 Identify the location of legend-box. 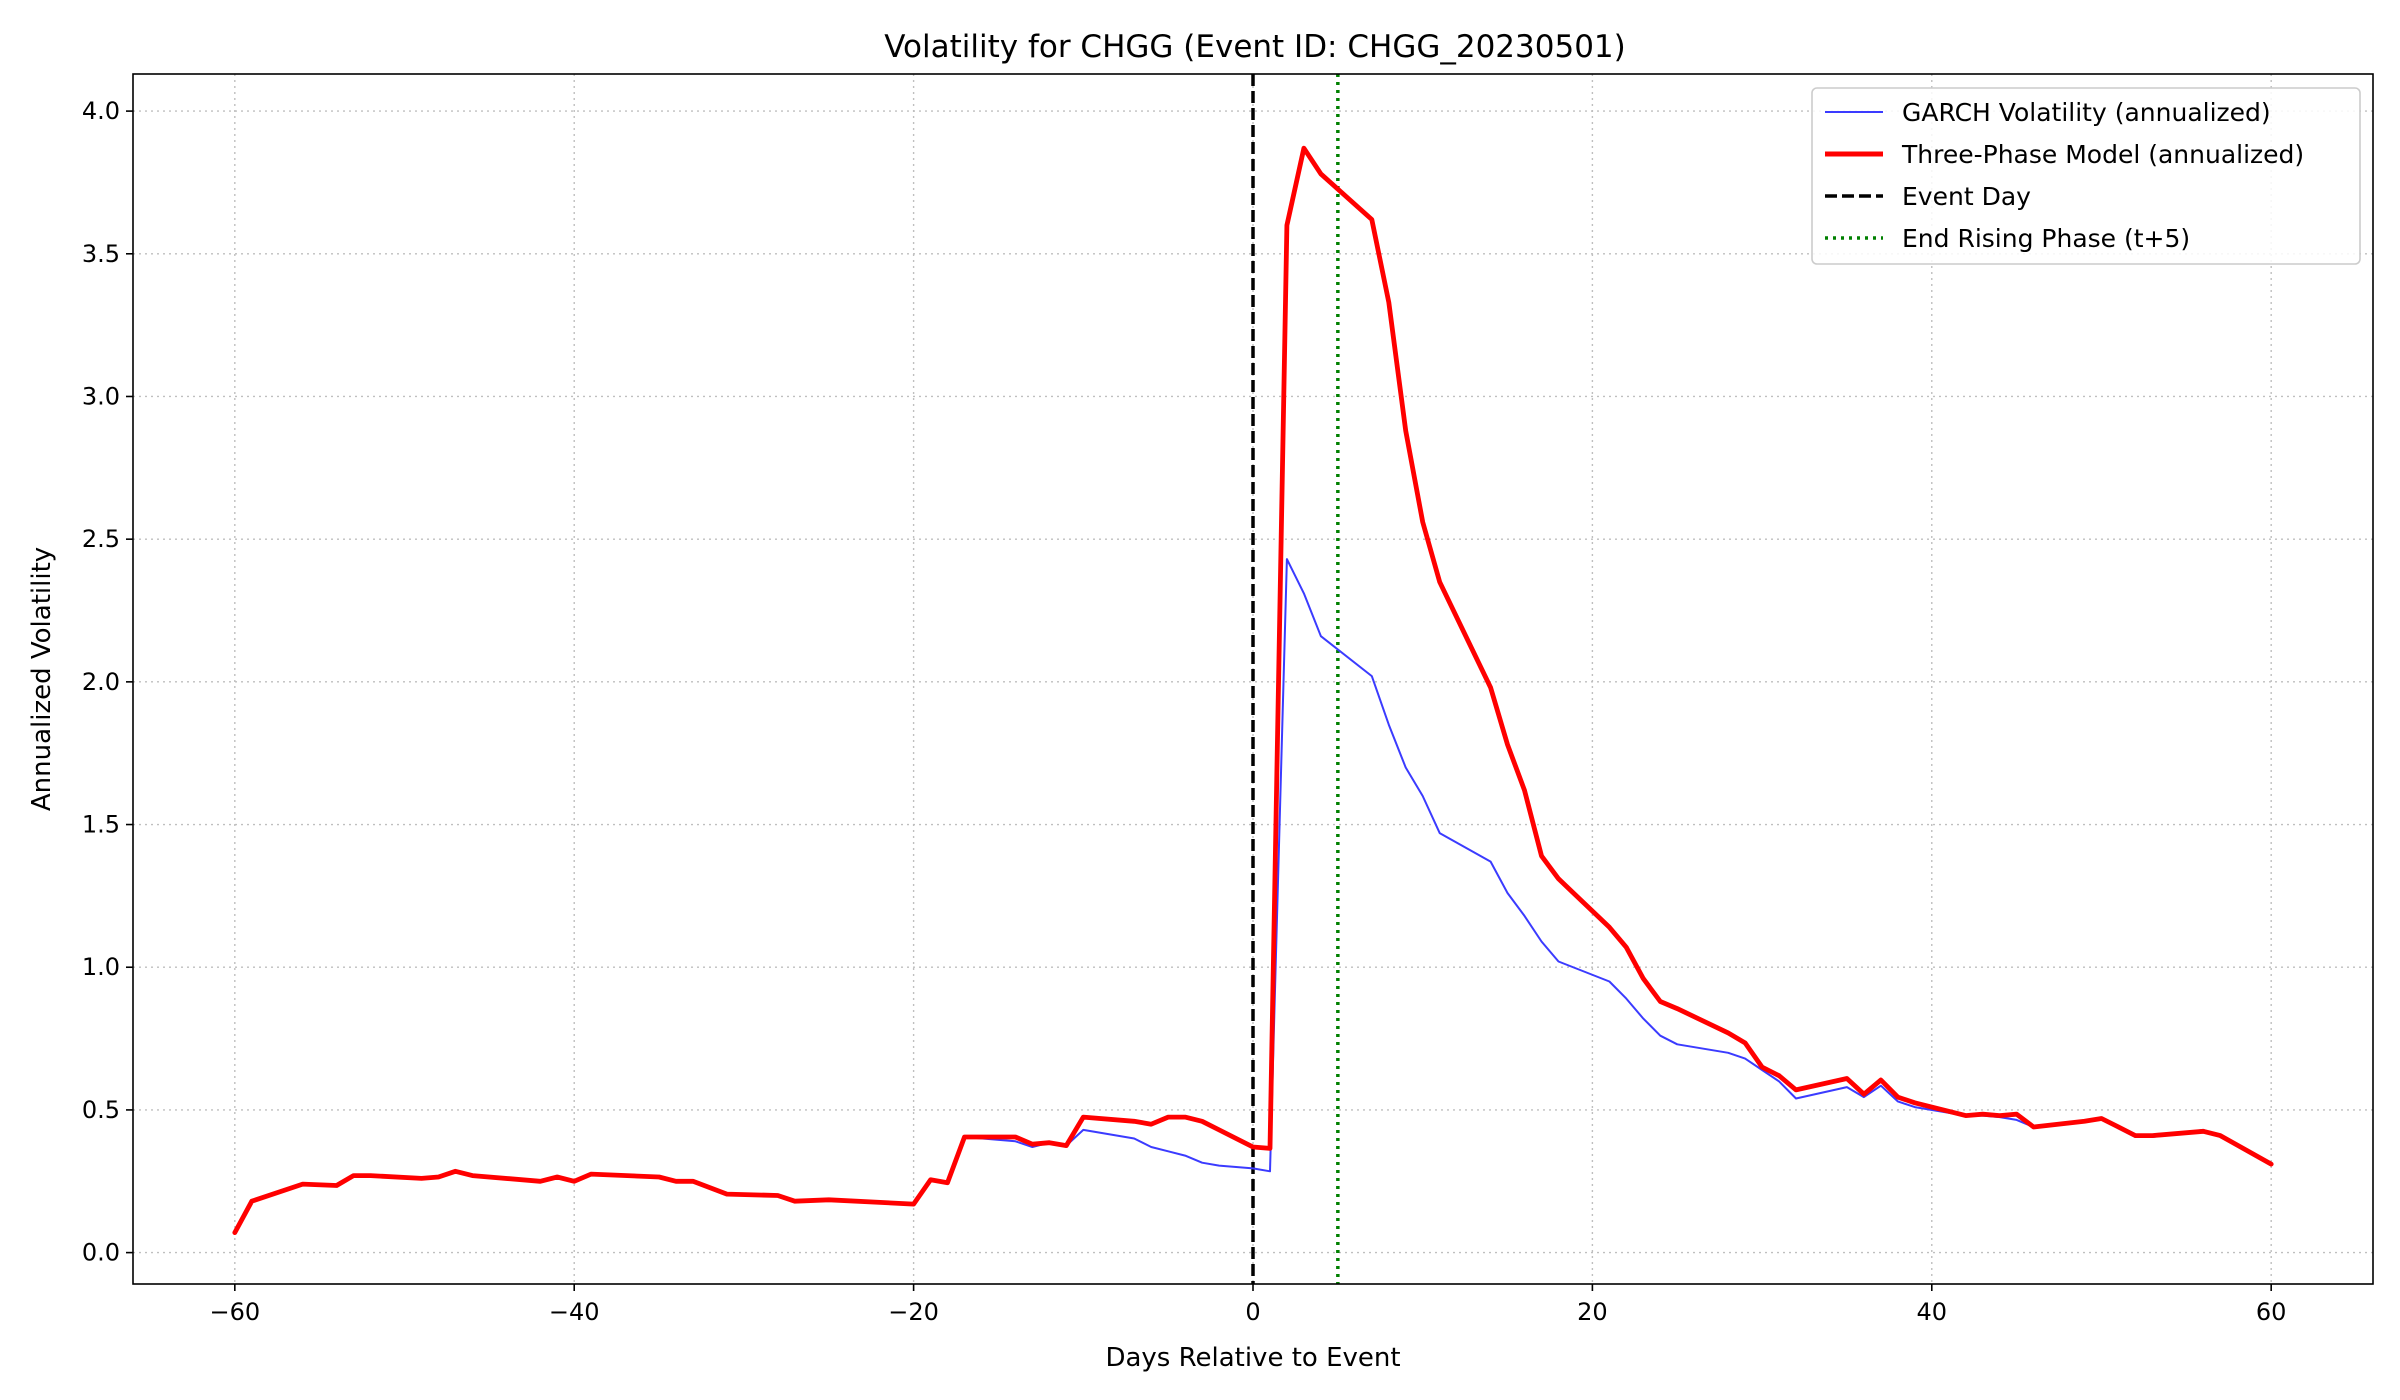
(2086, 176).